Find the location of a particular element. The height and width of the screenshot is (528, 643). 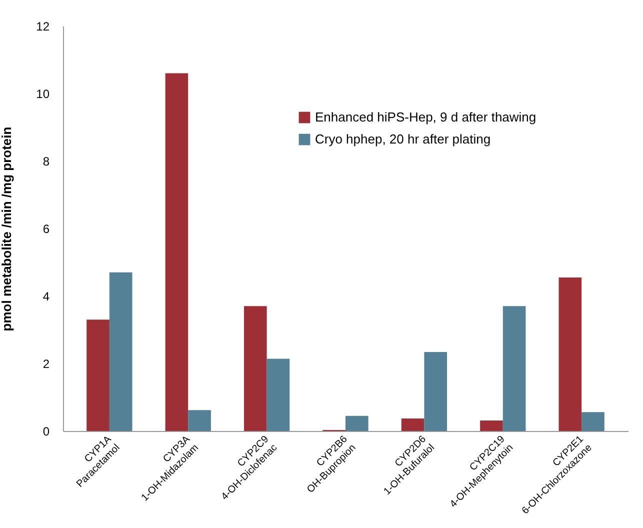

y-tick-label: 10 is located at coordinates (43, 94).